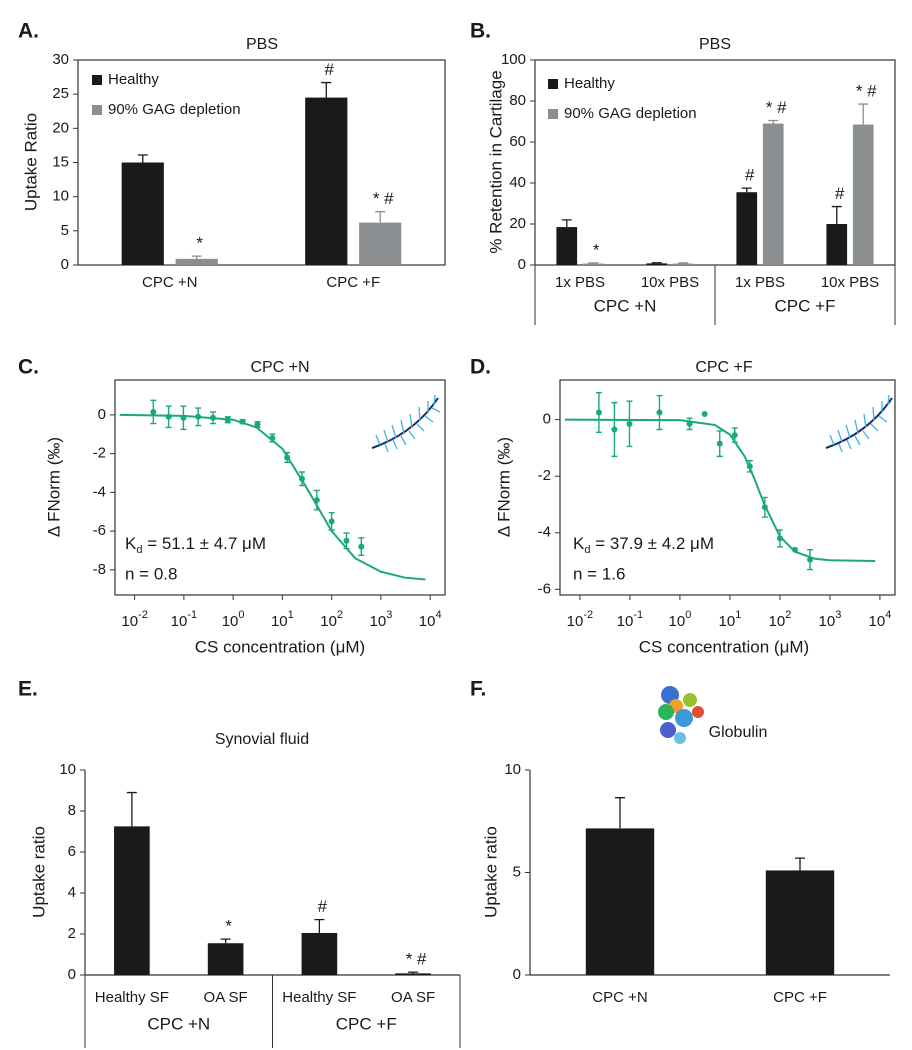 The width and height of the screenshot is (912, 1050). I want to click on chart-title: Synovial fluid, so click(262, 739).